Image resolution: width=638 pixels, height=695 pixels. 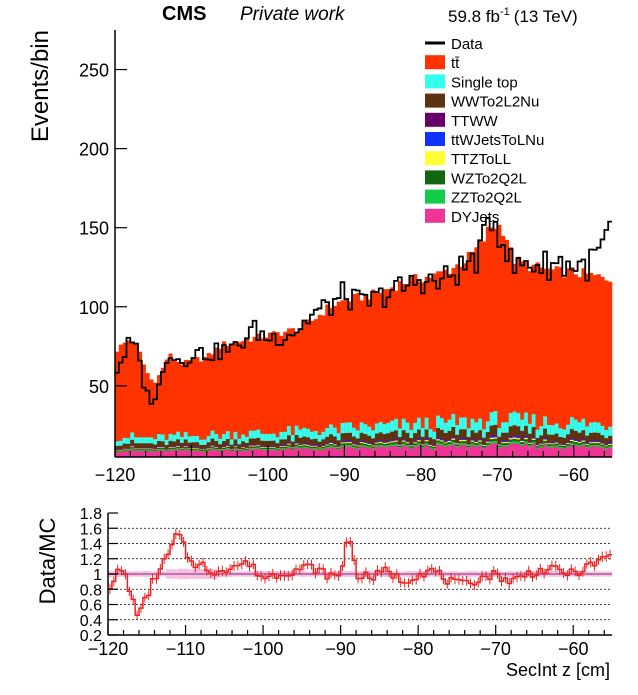 What do you see at coordinates (91, 514) in the screenshot?
I see `ratio-y-tick-label: 1.8` at bounding box center [91, 514].